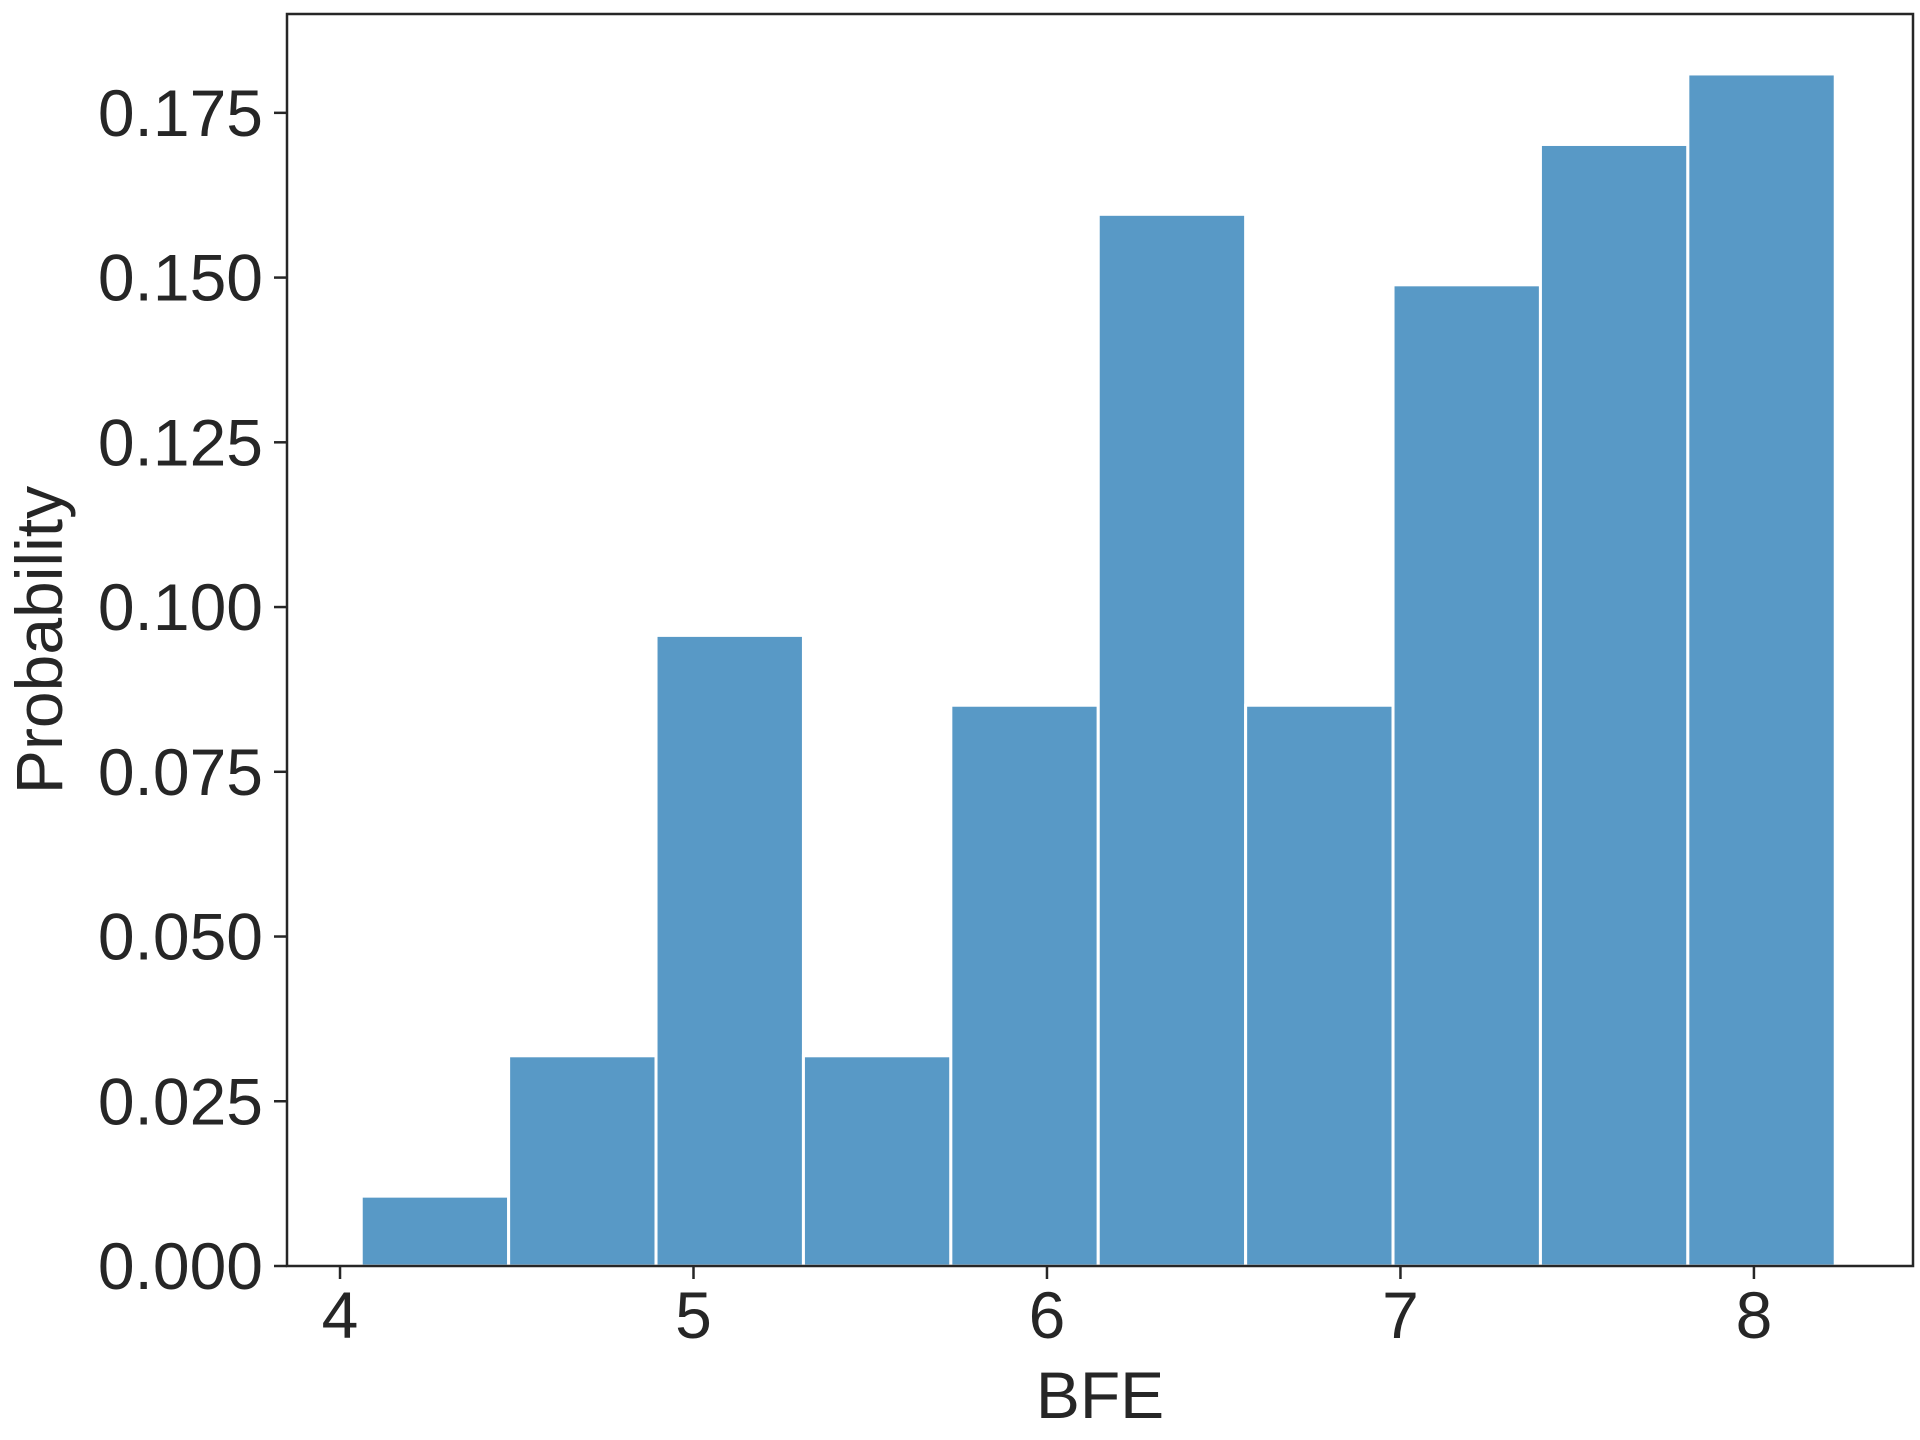 The image size is (1920, 1440). I want to click on x-tick-label: 6, so click(1047, 1315).